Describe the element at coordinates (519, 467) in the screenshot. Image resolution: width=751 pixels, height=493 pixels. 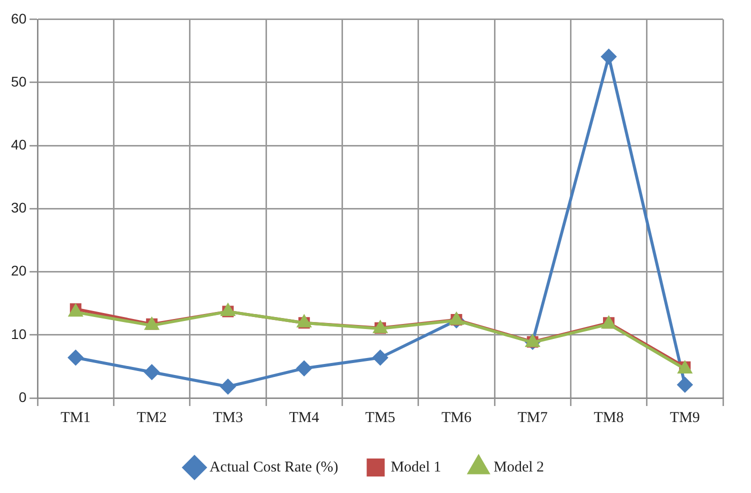
I see `legend-label: Model 2` at that location.